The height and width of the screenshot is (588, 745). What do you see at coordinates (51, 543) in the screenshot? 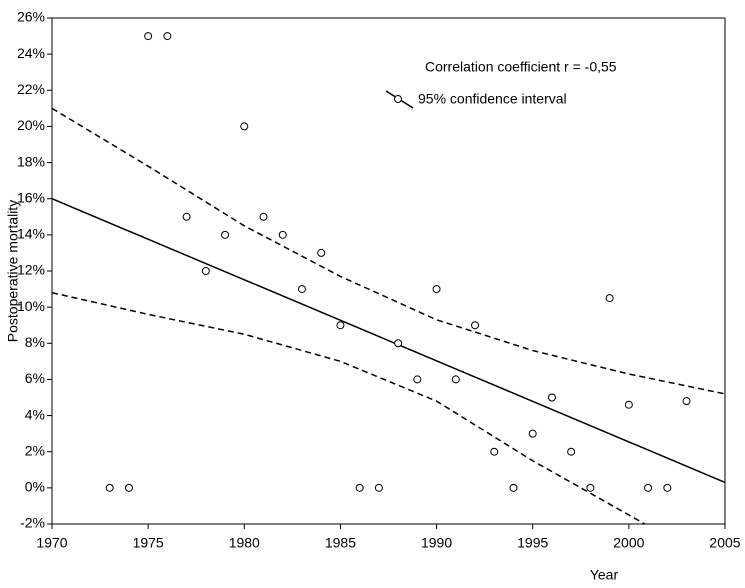
I see `x-tick-label: 1970` at bounding box center [51, 543].